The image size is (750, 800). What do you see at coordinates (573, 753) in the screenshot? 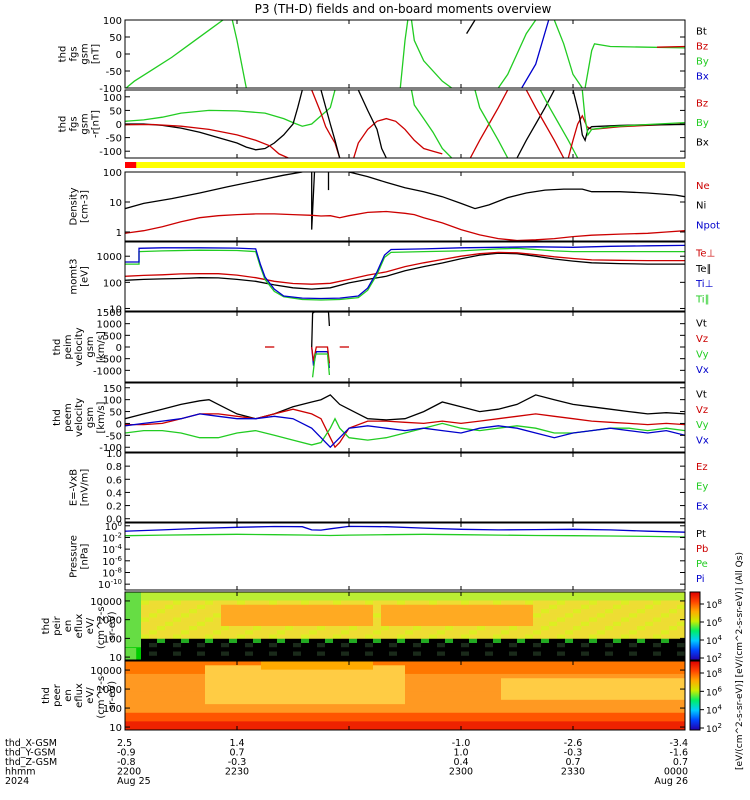
I see `x-axis-value: -0.3` at bounding box center [573, 753].